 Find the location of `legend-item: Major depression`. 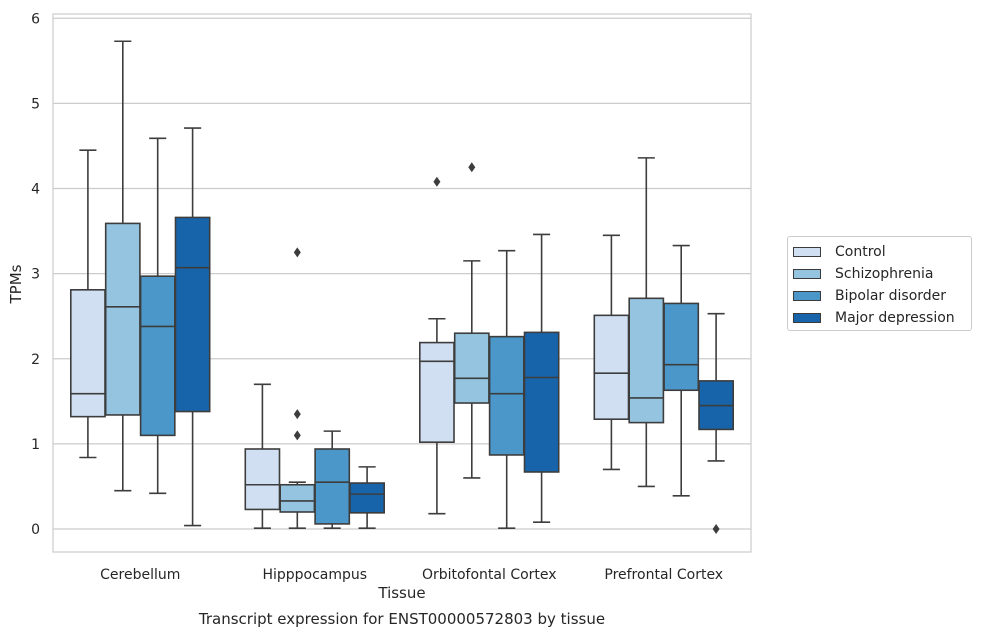

legend-item: Major depression is located at coordinates (879, 318).